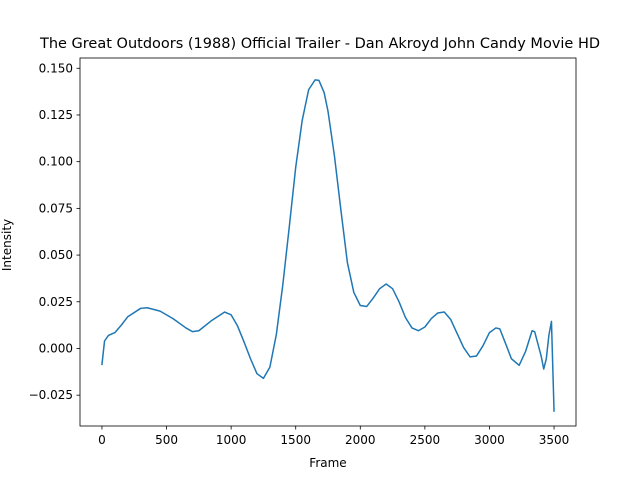  Describe the element at coordinates (231, 440) in the screenshot. I see `x-tick-label: 1000` at that location.